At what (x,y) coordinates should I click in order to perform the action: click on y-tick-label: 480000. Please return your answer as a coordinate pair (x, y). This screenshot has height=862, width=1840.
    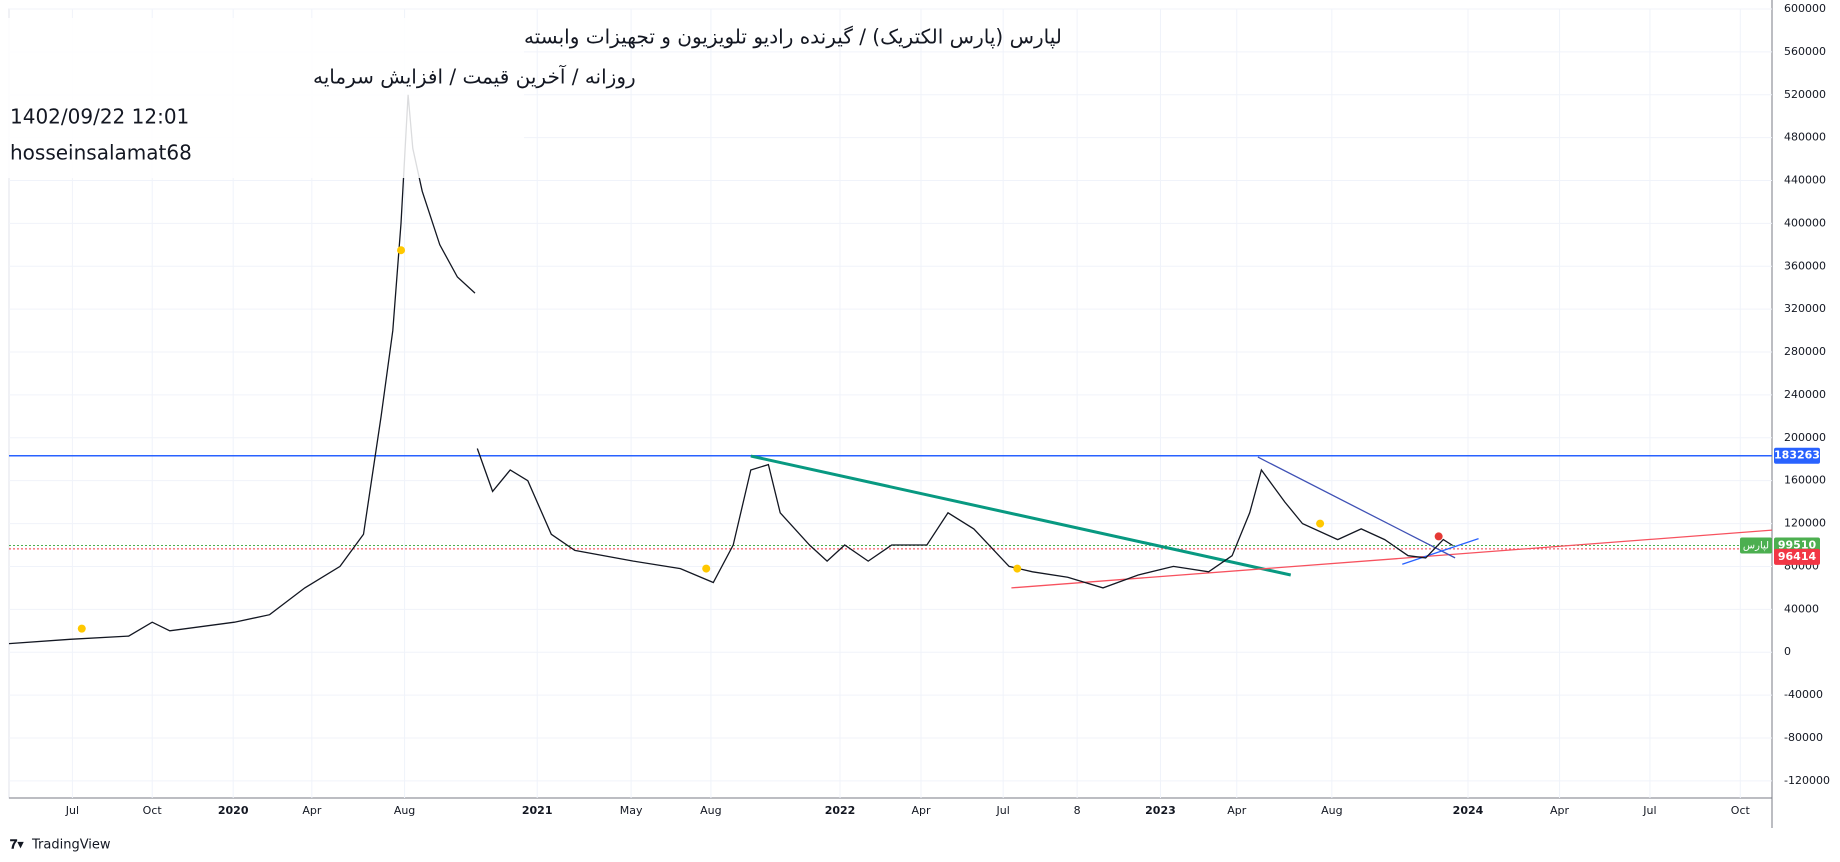
    Looking at the image, I should click on (1805, 137).